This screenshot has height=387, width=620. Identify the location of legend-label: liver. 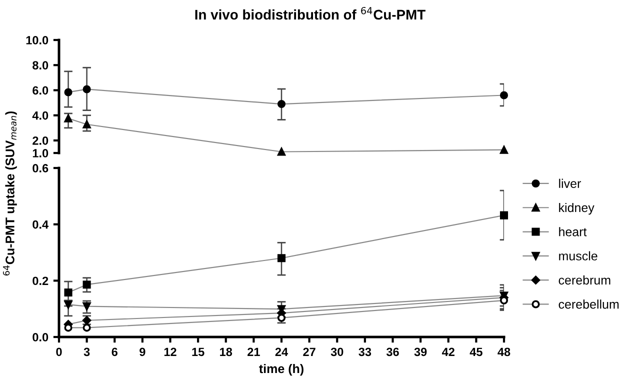
(570, 183).